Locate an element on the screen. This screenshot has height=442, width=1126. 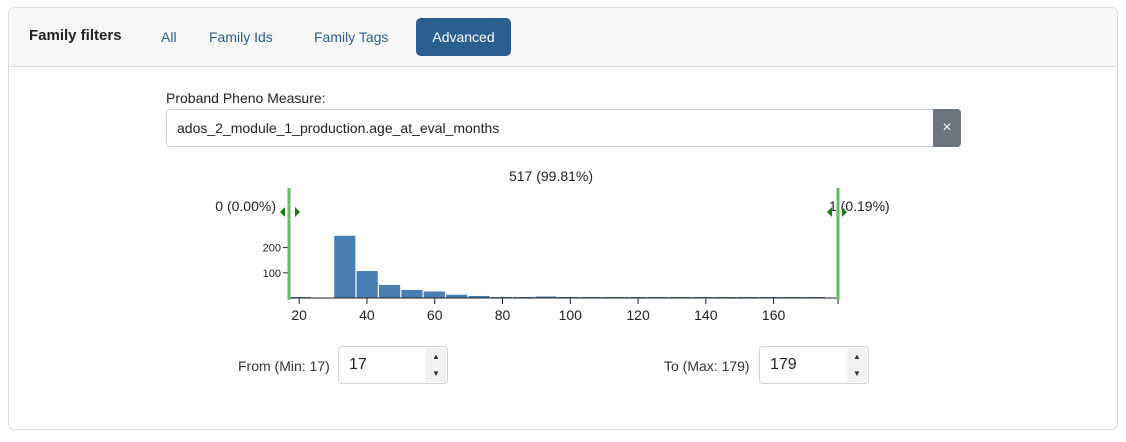
range-handles is located at coordinates (563, 244).